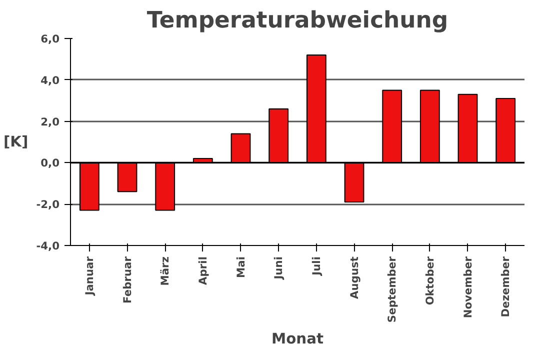 The height and width of the screenshot is (350, 539). I want to click on x-tick-label: Dezember, so click(505, 287).